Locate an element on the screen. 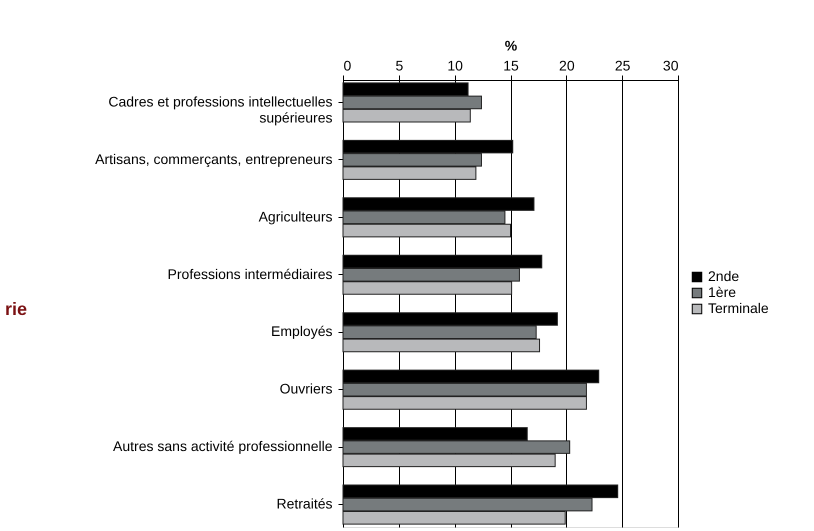  legend-label: Terminale is located at coordinates (738, 308).